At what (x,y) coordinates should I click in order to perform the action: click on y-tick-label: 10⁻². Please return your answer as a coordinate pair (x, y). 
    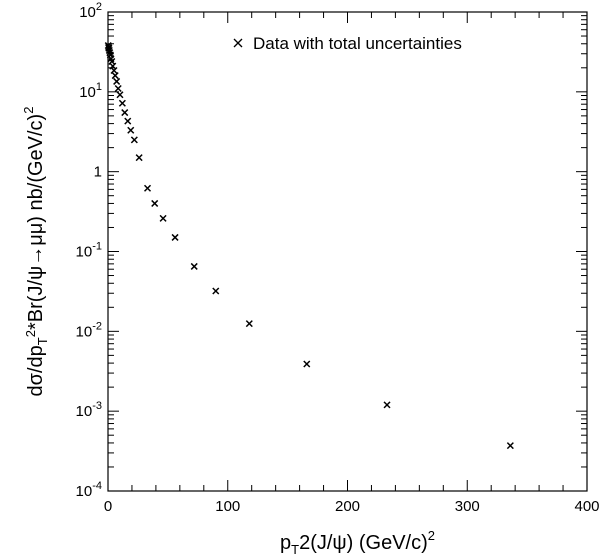
    Looking at the image, I should click on (89, 330).